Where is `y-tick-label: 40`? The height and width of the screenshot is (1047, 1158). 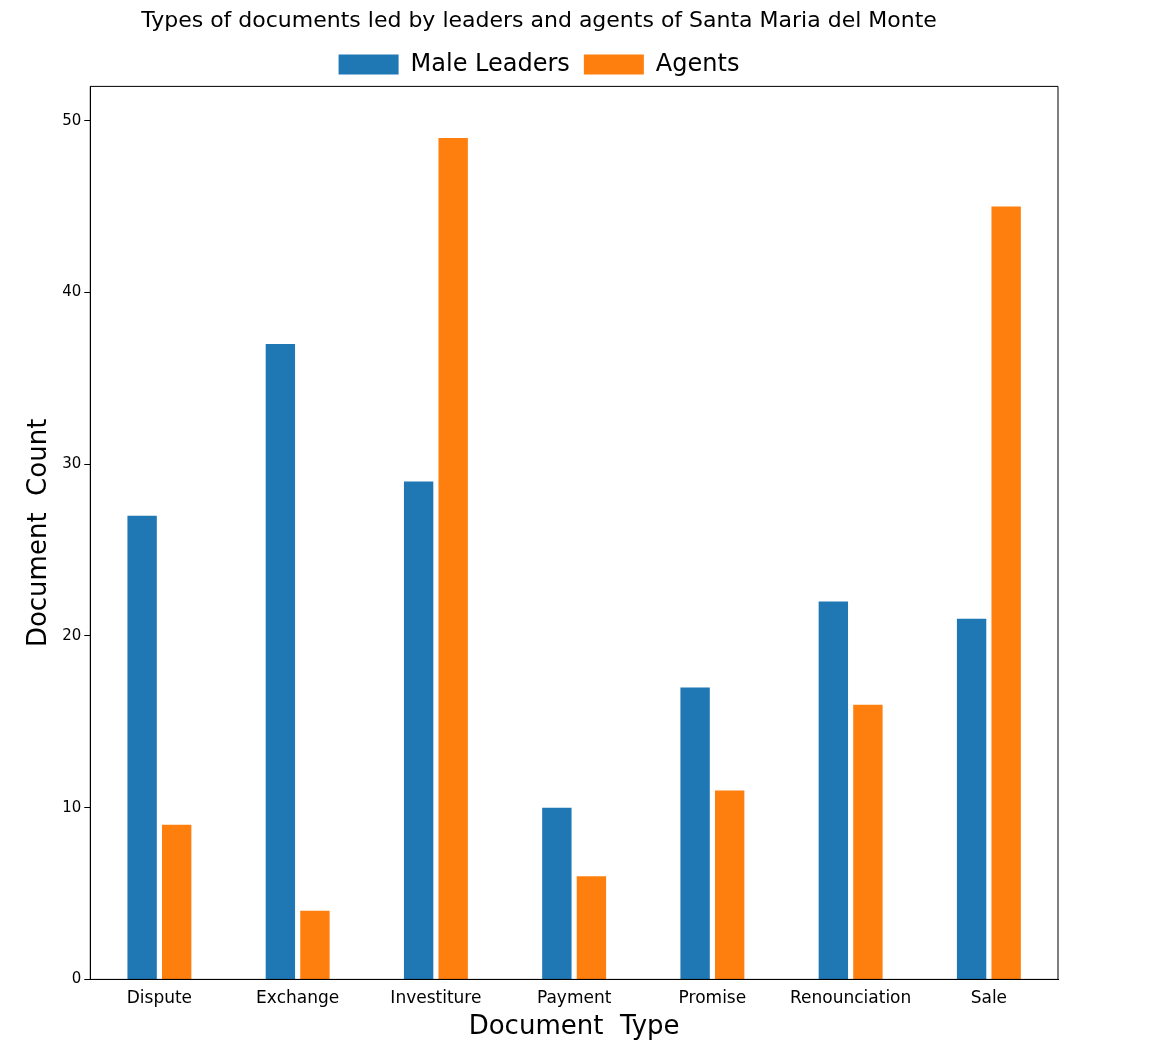
y-tick-label: 40 is located at coordinates (72, 291).